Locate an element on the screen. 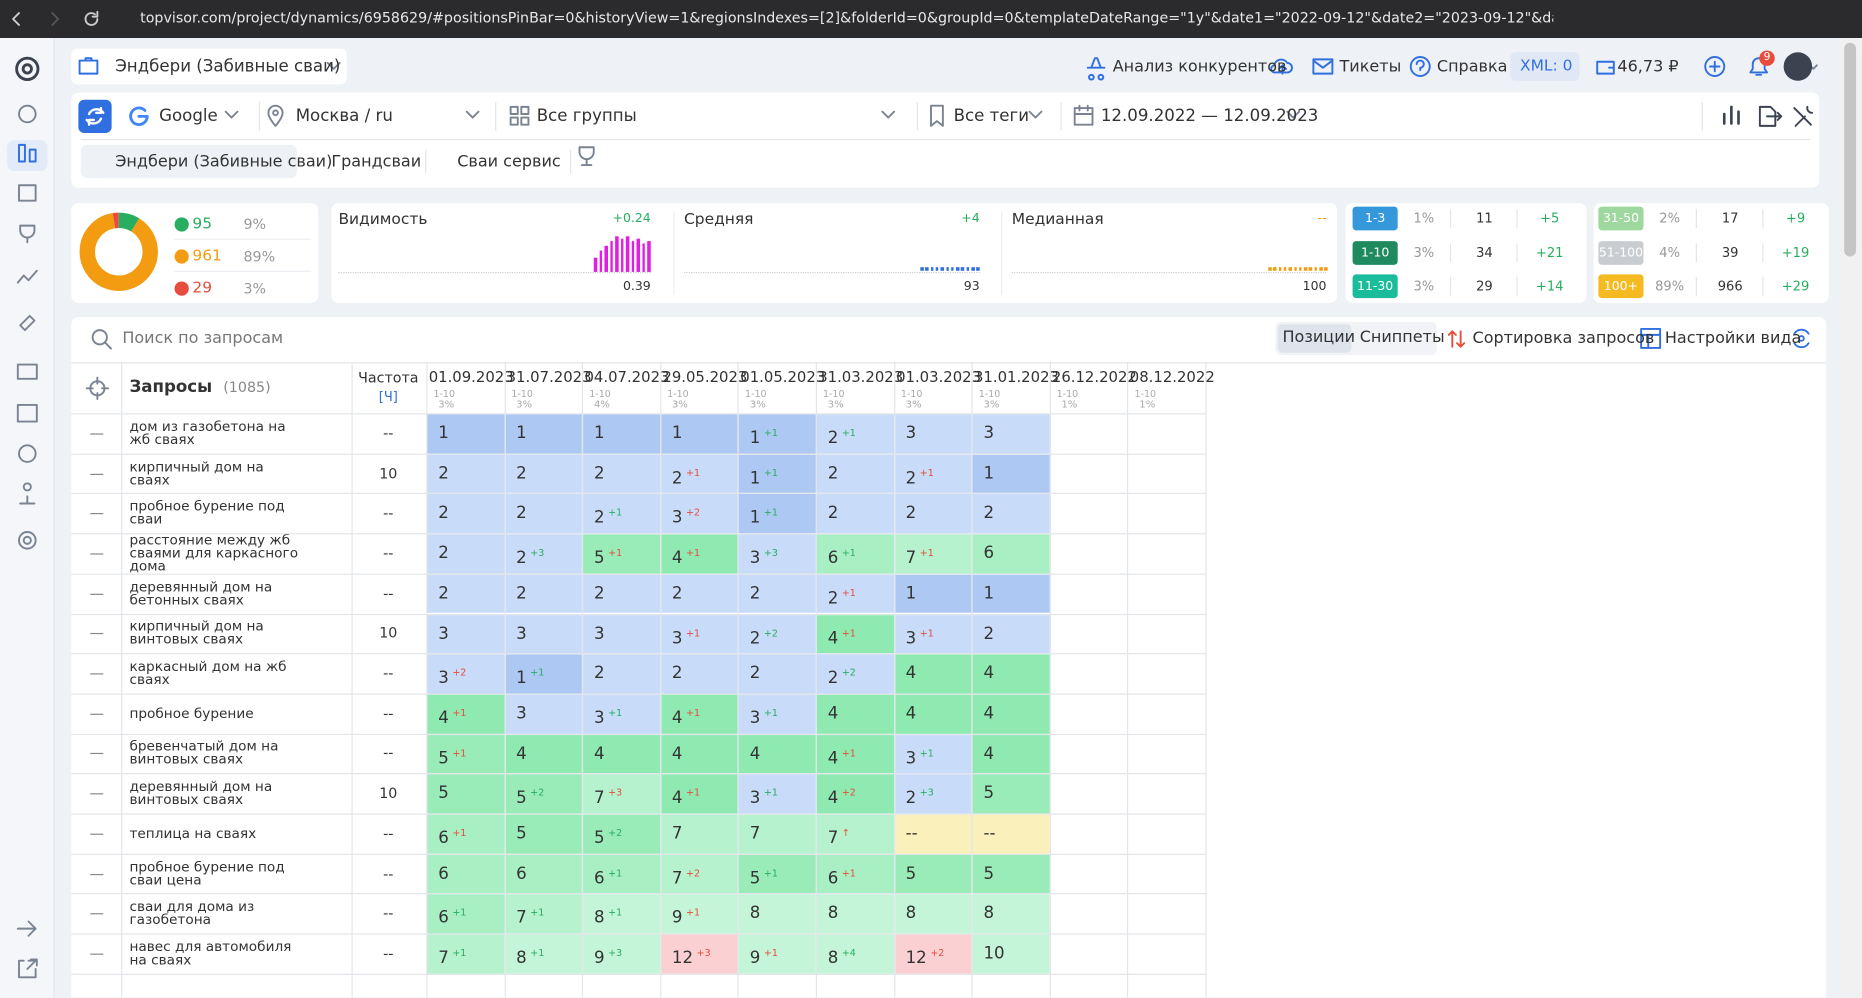 This screenshot has width=1862, height=998. view-settings: Настройки вида is located at coordinates (1733, 338).